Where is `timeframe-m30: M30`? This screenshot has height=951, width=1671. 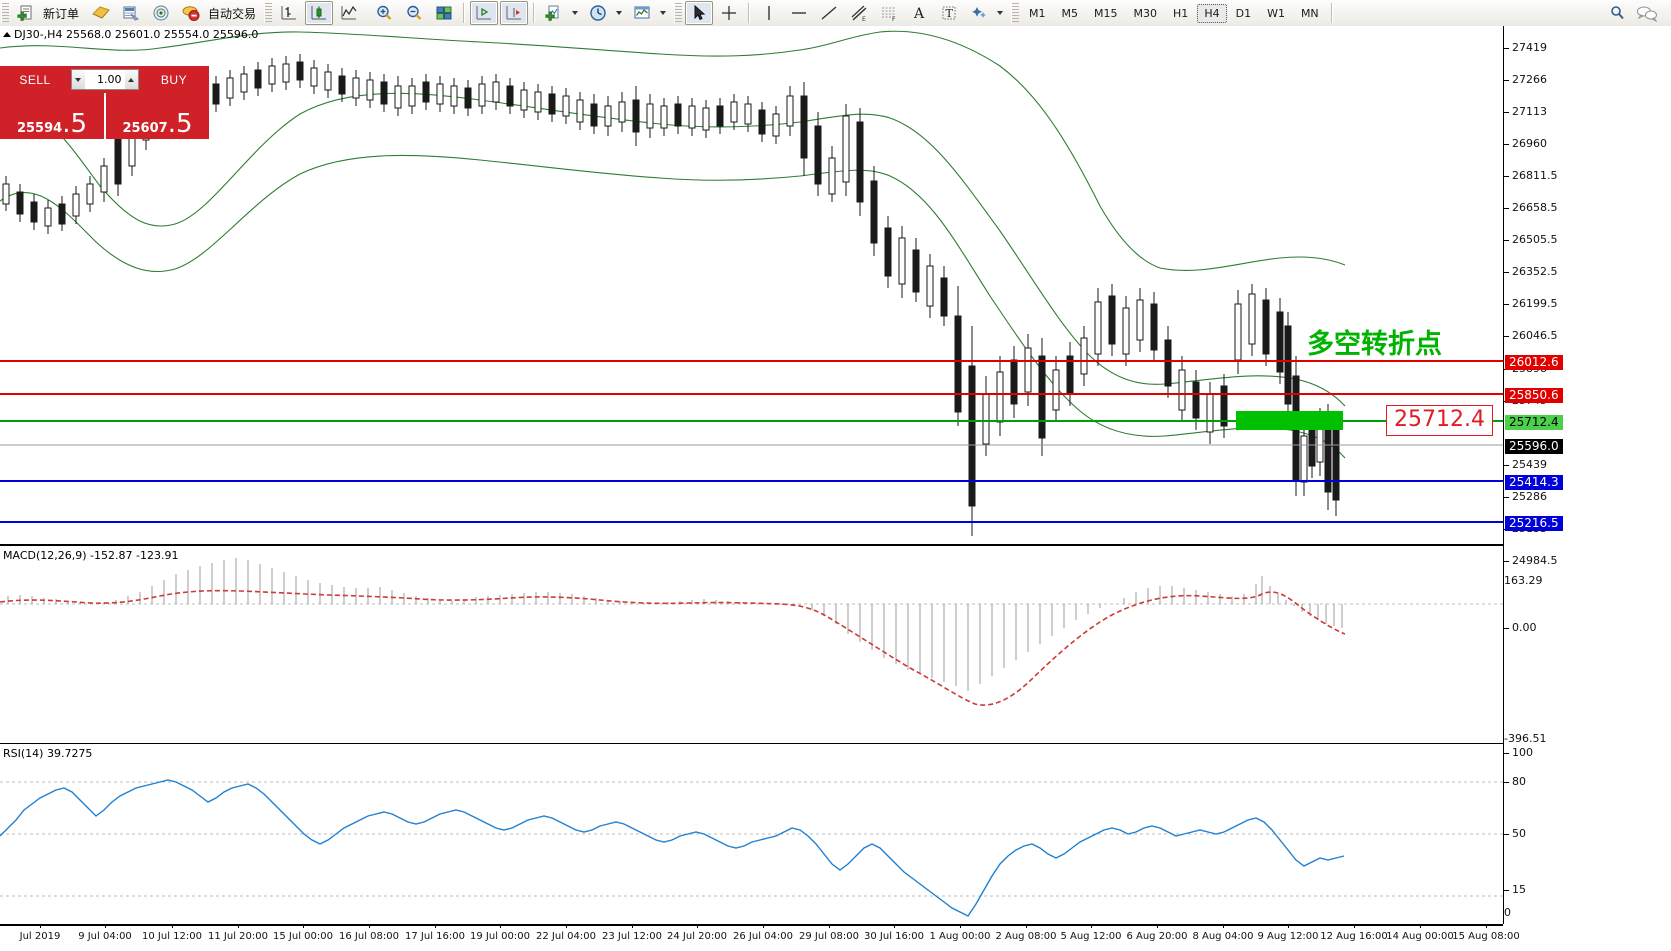 timeframe-m30: M30 is located at coordinates (1145, 13).